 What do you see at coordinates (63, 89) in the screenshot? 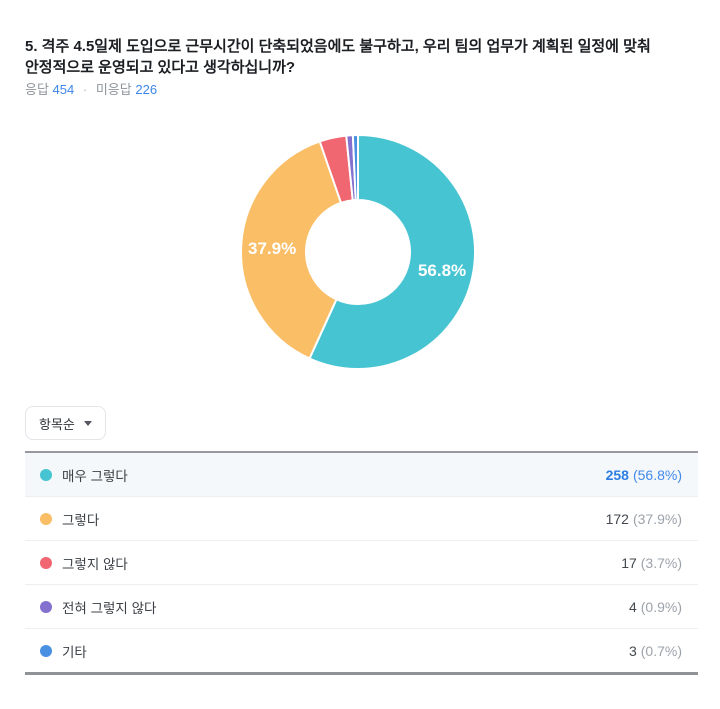
I see `answered-count: 454` at bounding box center [63, 89].